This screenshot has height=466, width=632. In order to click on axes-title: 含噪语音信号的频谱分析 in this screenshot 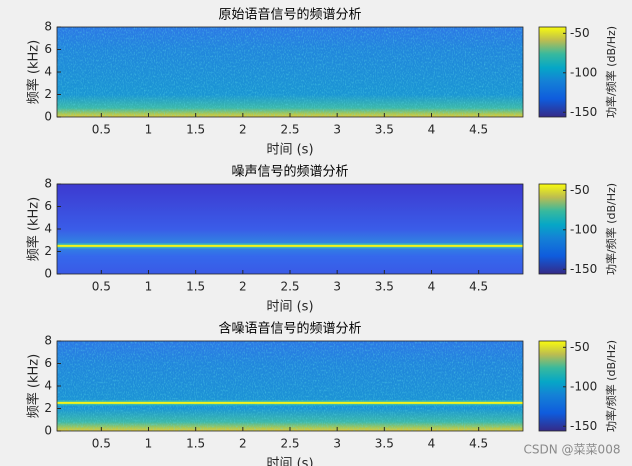, I will do `click(289, 329)`.